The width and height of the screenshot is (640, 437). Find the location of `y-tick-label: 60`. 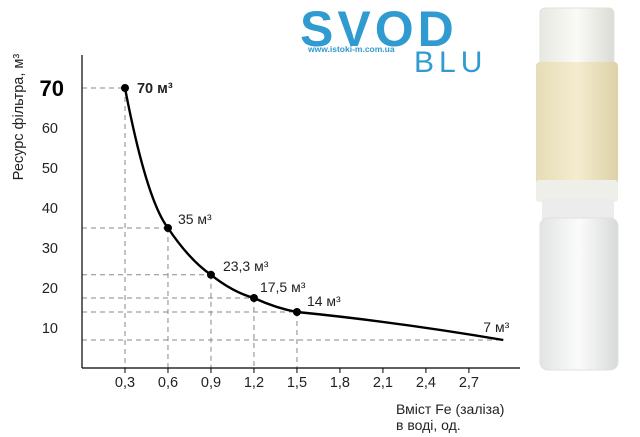

y-tick-label: 60 is located at coordinates (50, 129).